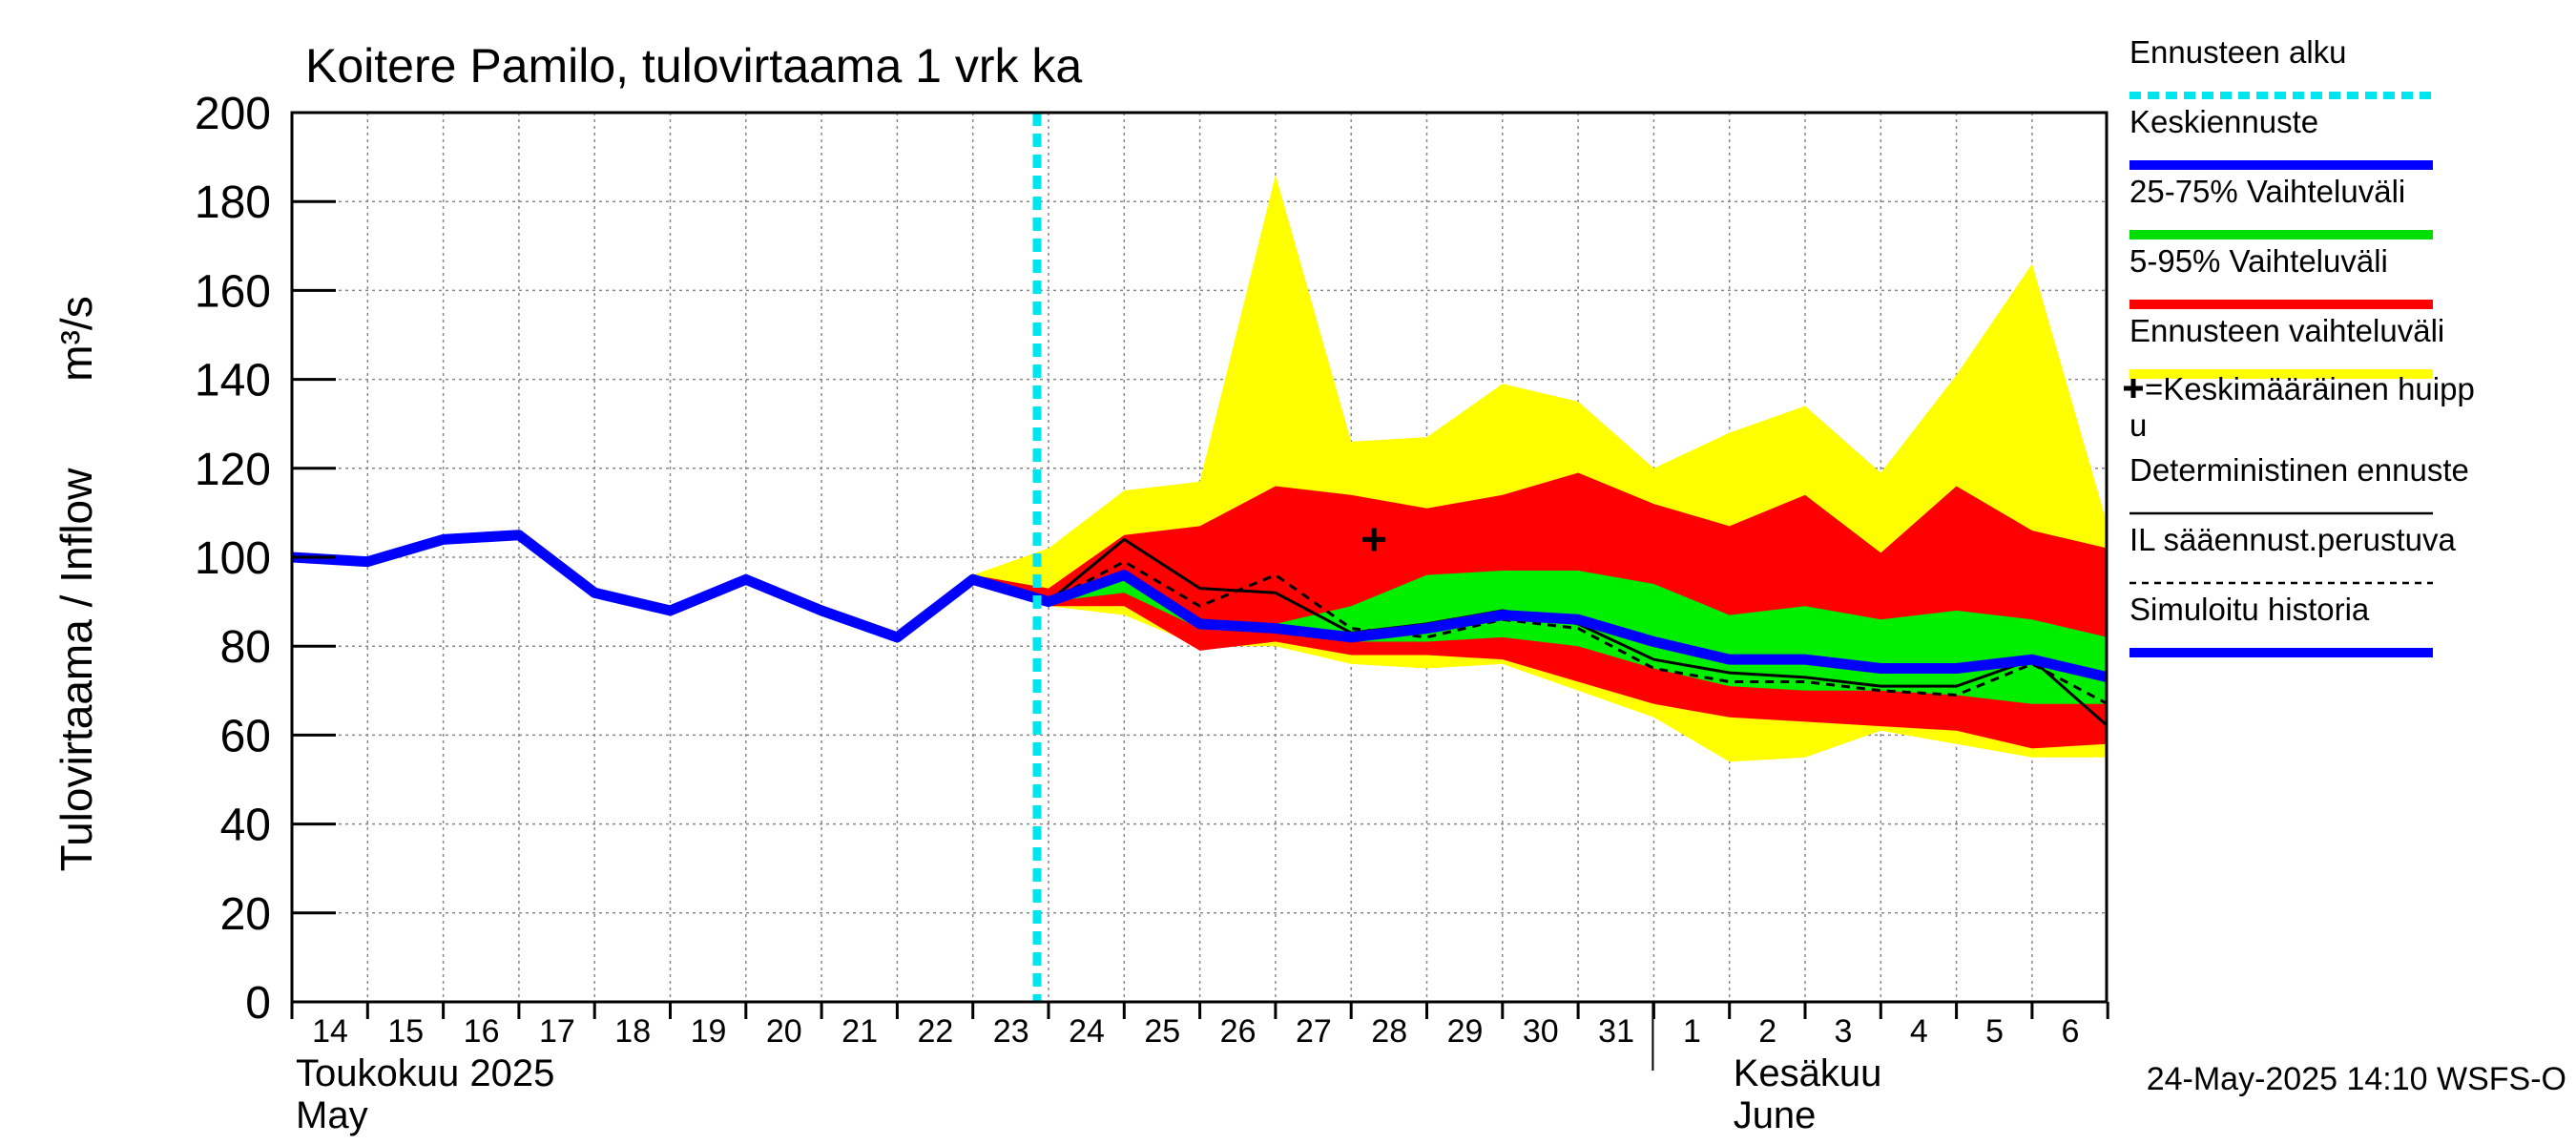 This screenshot has width=2576, height=1145. What do you see at coordinates (245, 914) in the screenshot?
I see `y-tick-label: 20` at bounding box center [245, 914].